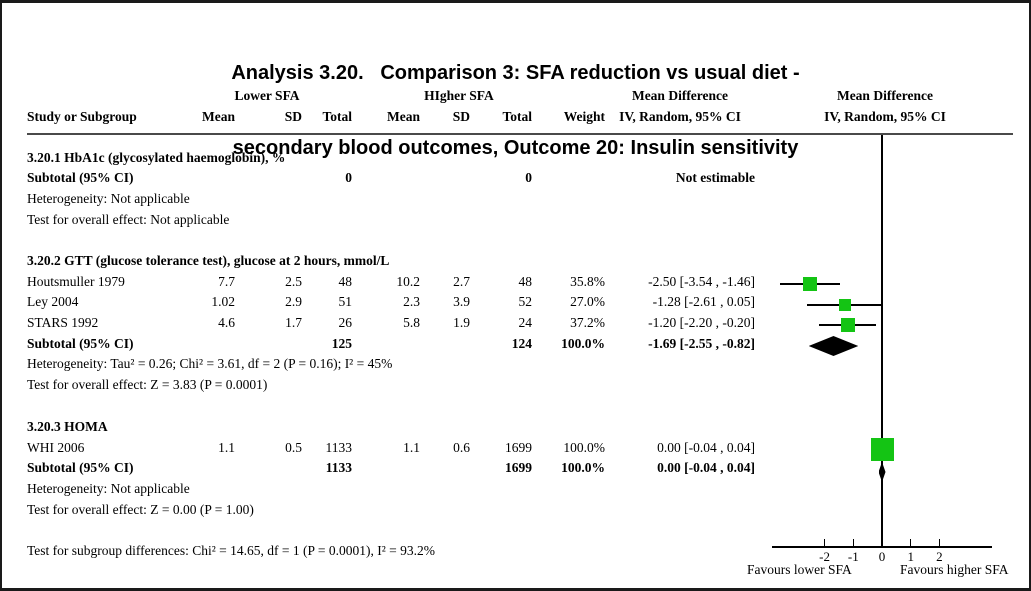  I want to click on subtotal-ci: 0.00 [-0.04 , 0.04], so click(706, 467).